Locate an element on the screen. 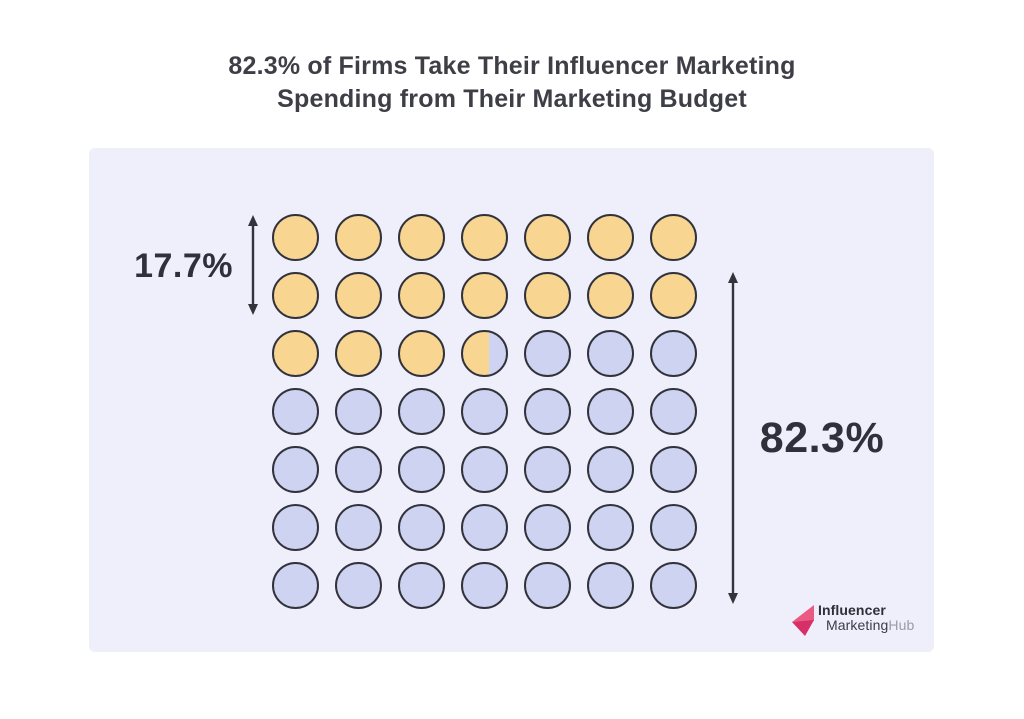 The width and height of the screenshot is (1024, 719). brand-logo-arrow-icon is located at coordinates (803, 620).